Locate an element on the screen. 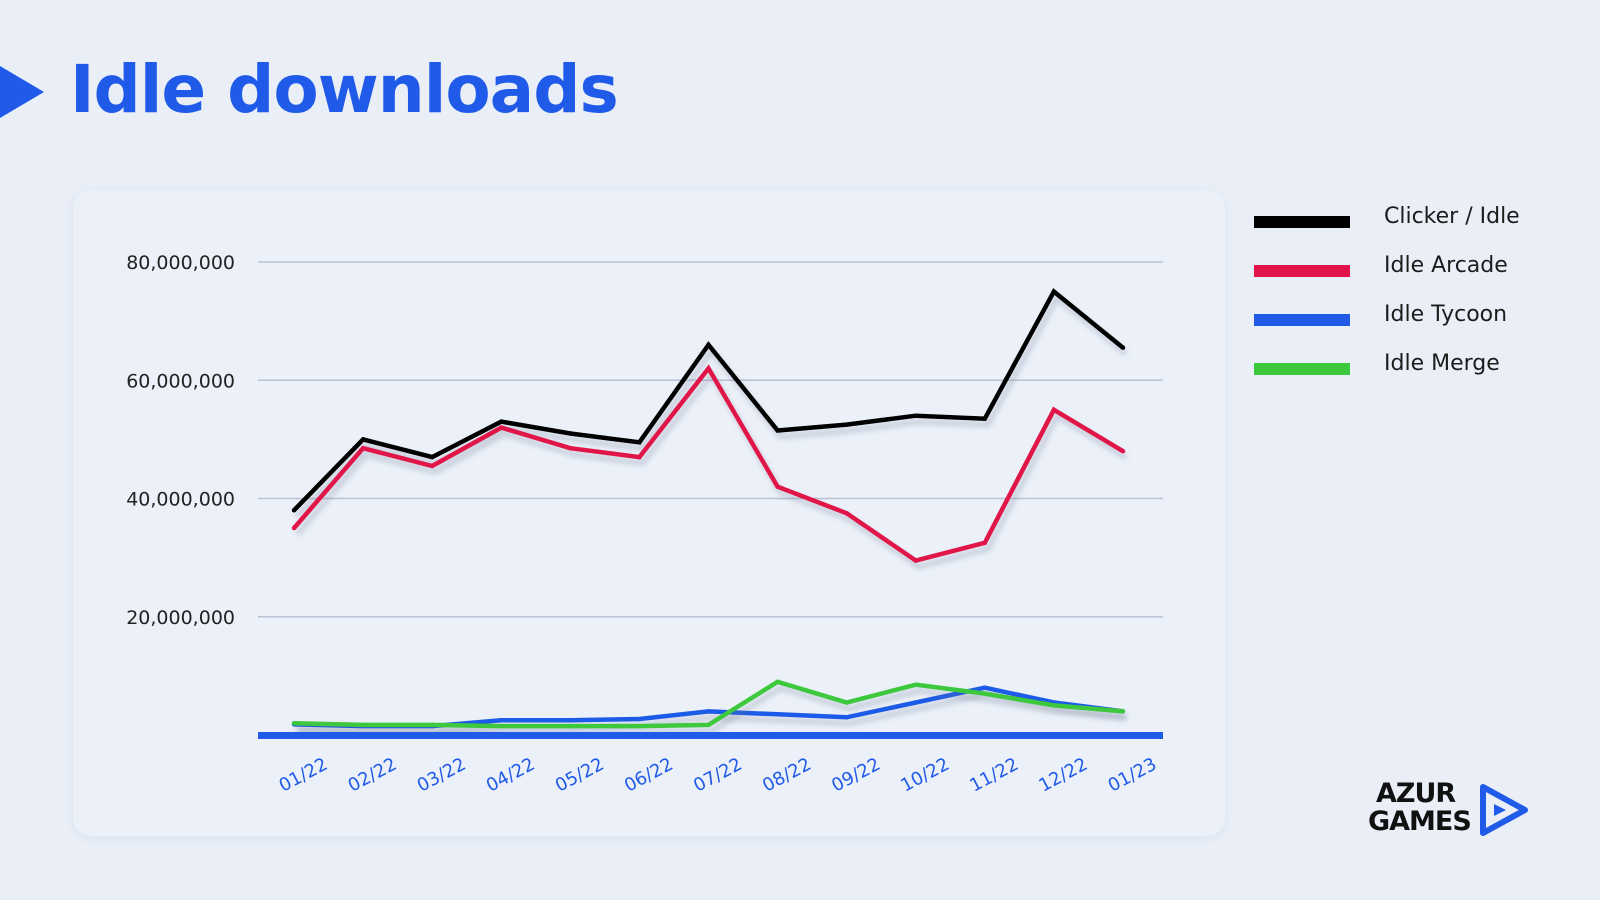 The width and height of the screenshot is (1600, 900). x-tick-label: 01/22 is located at coordinates (304, 775).